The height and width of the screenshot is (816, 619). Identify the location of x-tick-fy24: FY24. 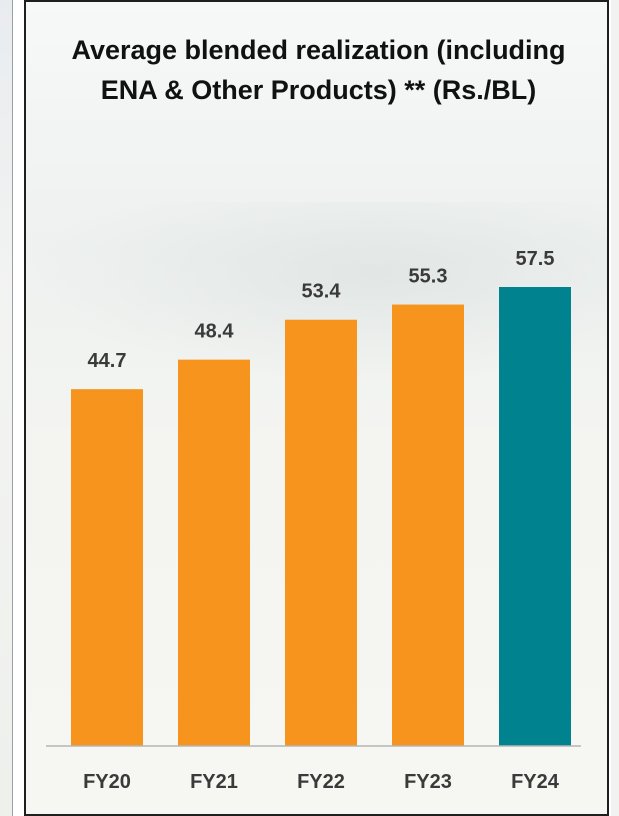
(535, 782).